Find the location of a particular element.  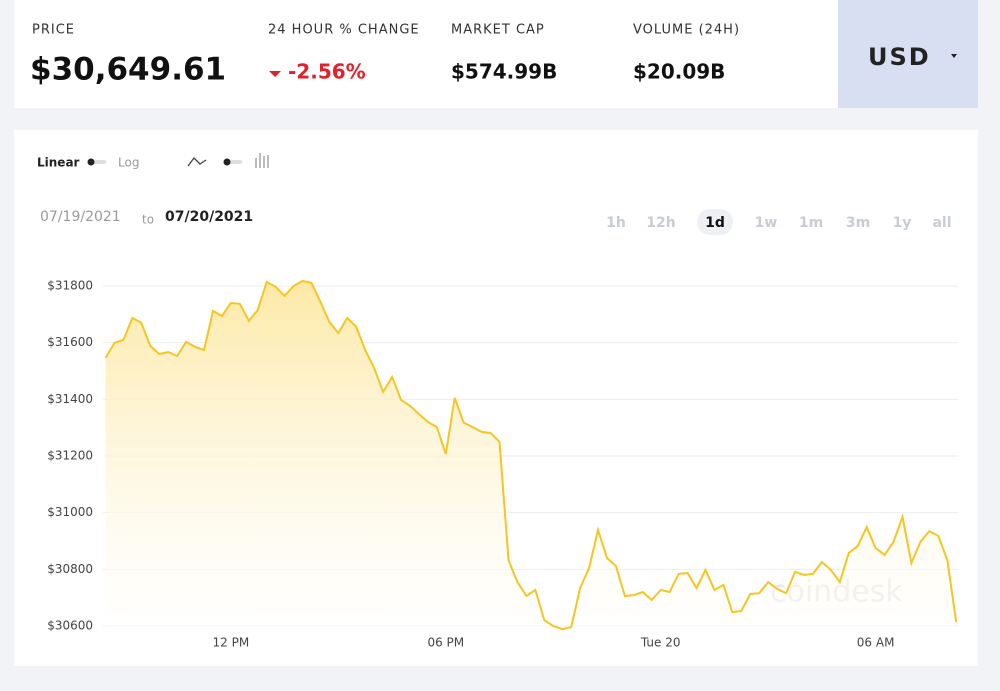

range-button: 1d is located at coordinates (715, 223).